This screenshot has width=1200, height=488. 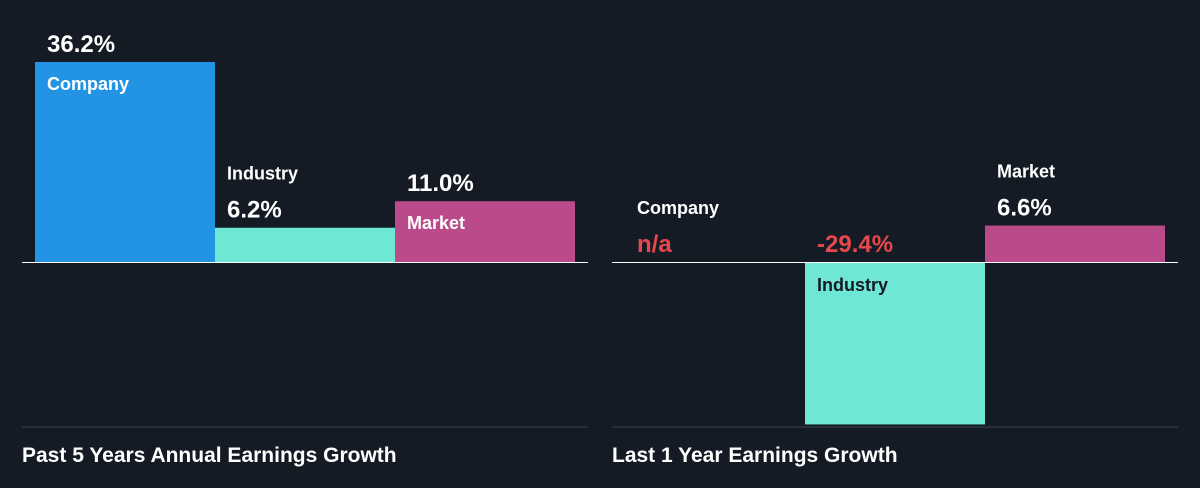 What do you see at coordinates (855, 244) in the screenshot?
I see `value-label-industry: -29.4%` at bounding box center [855, 244].